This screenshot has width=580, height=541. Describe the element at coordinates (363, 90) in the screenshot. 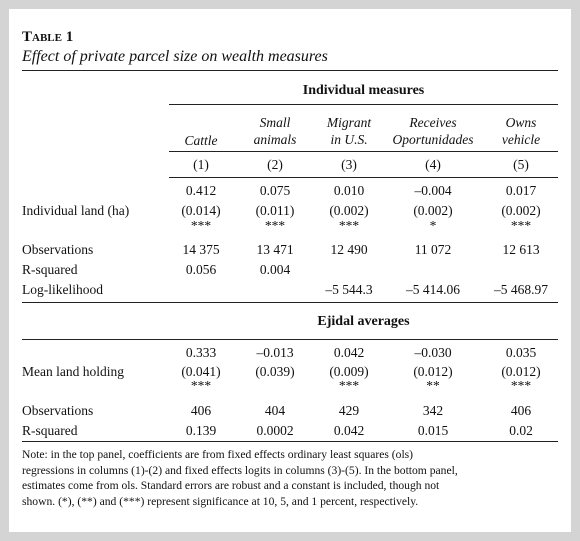

I see `panel-heading: Individual measures` at that location.